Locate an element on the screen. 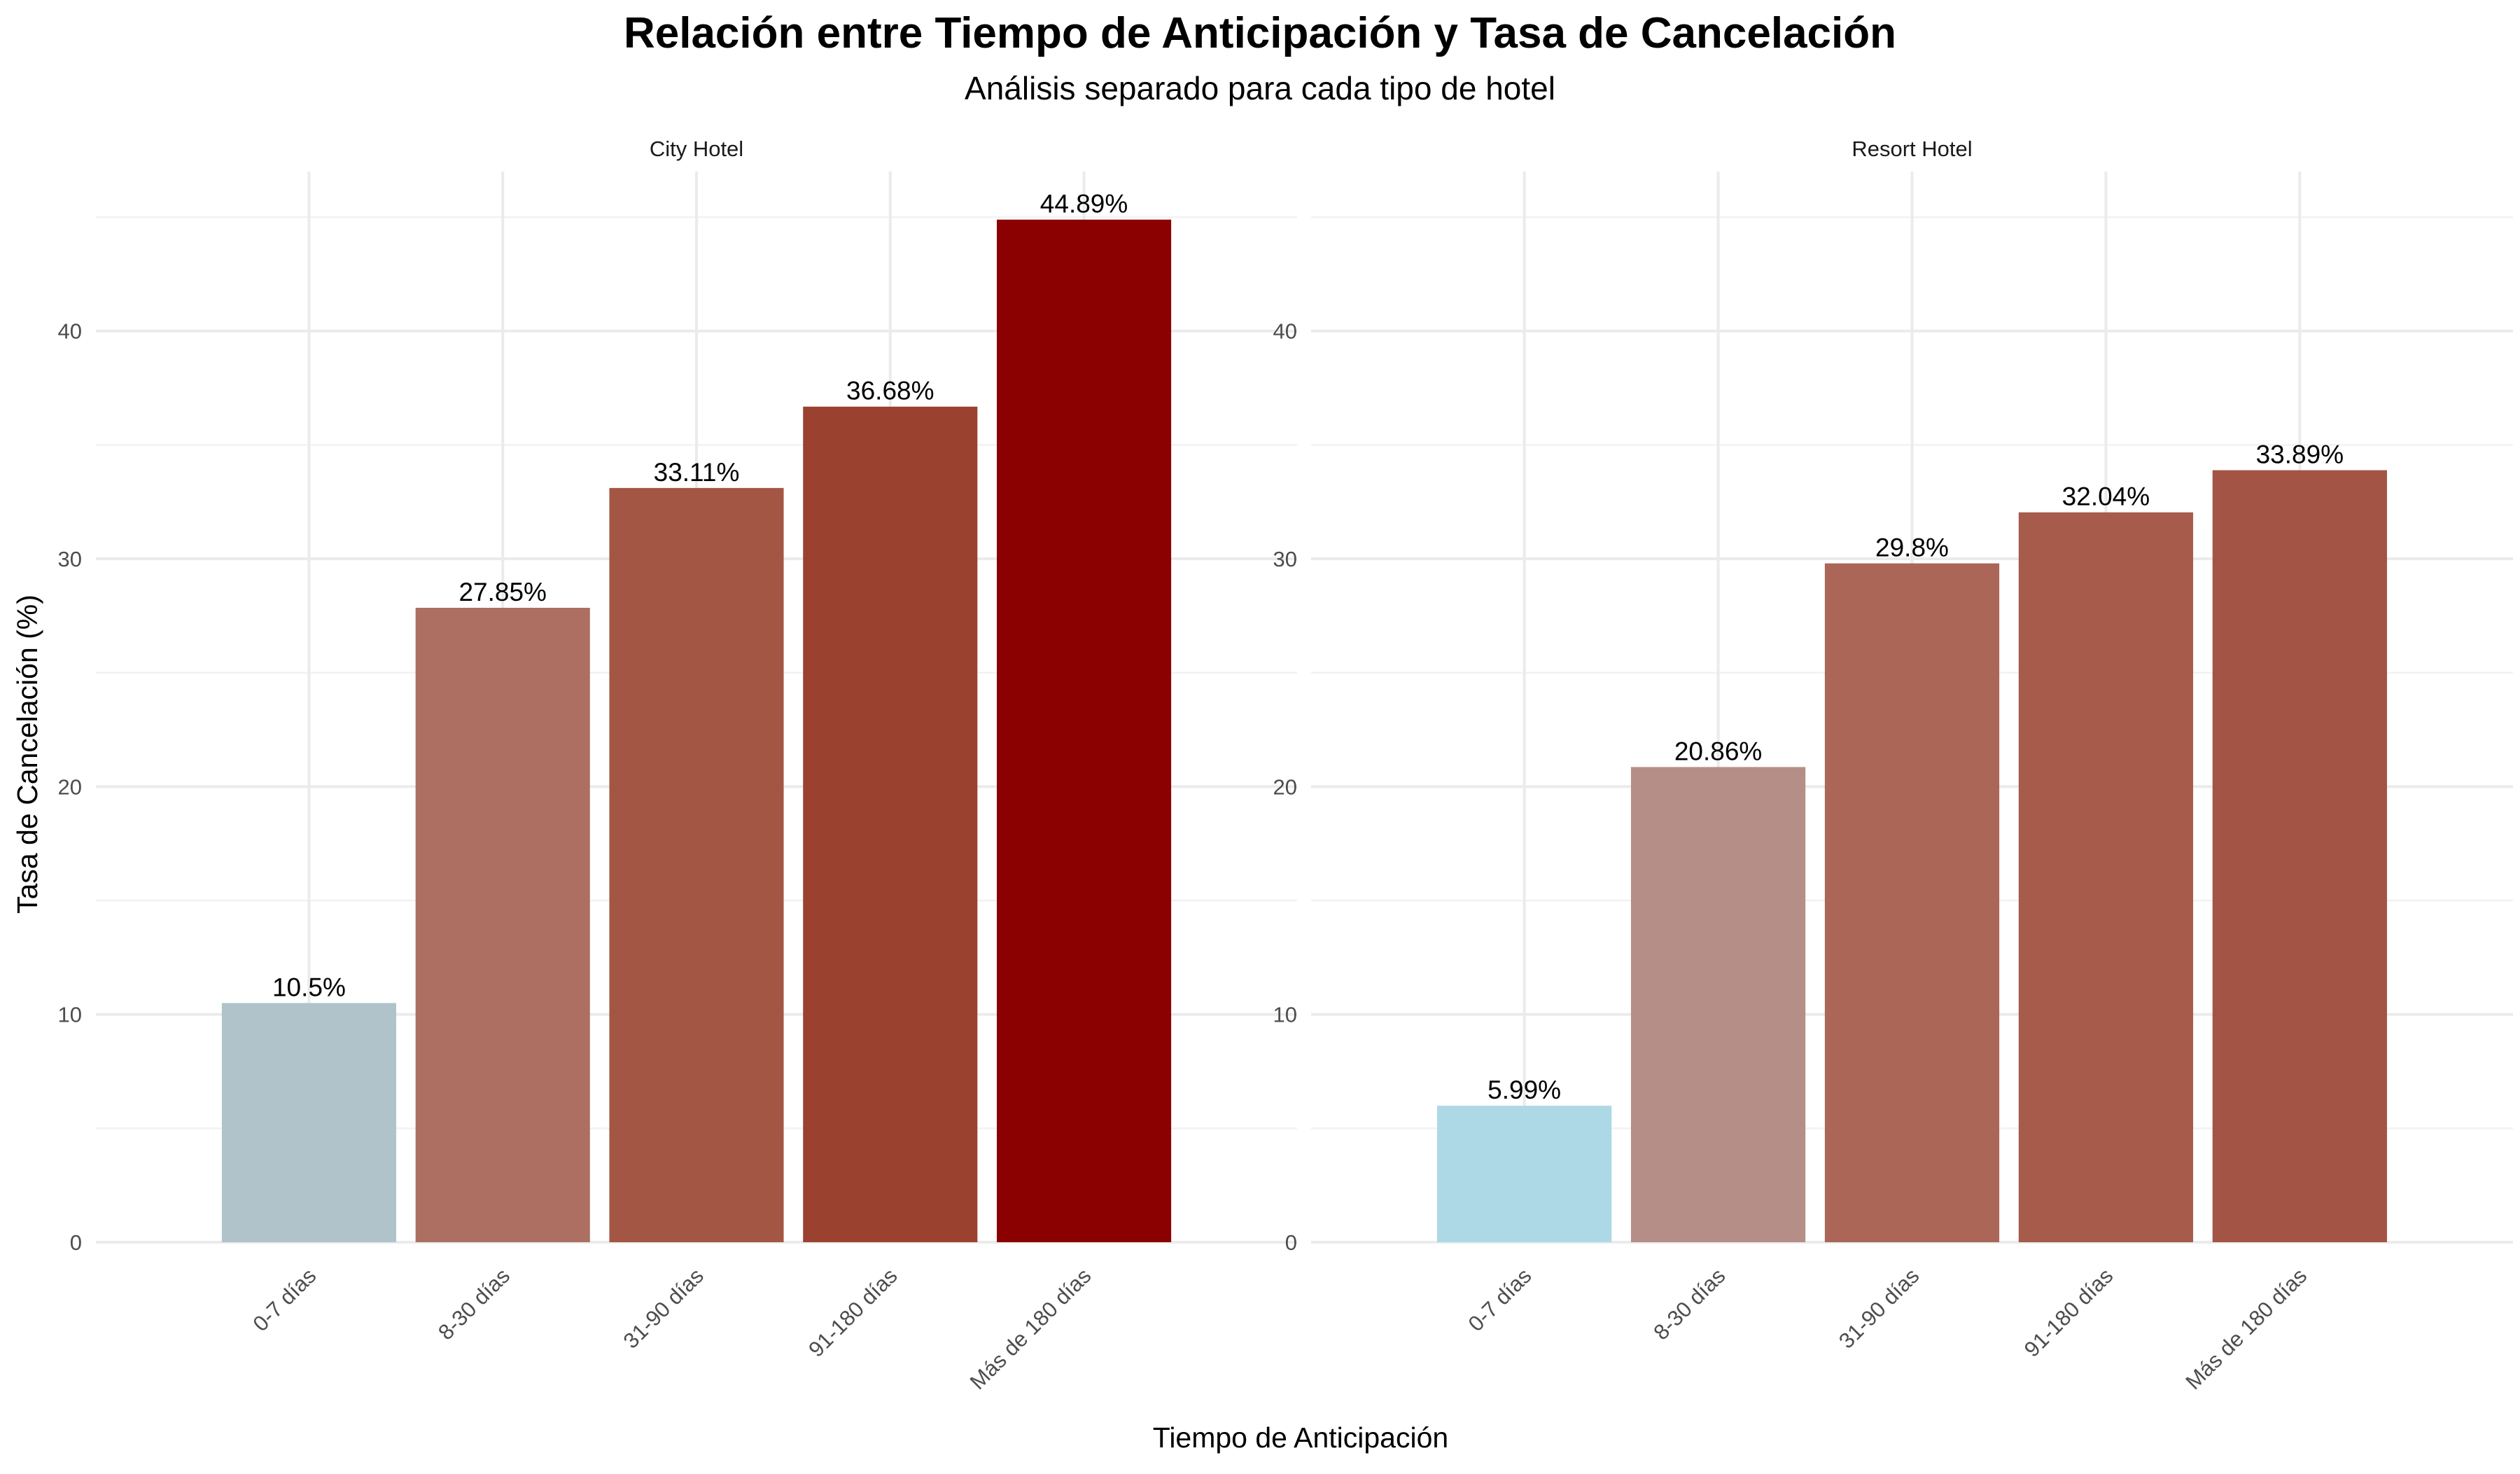 The image size is (2520, 1474). bar-value-label: 33.11% is located at coordinates (697, 473).